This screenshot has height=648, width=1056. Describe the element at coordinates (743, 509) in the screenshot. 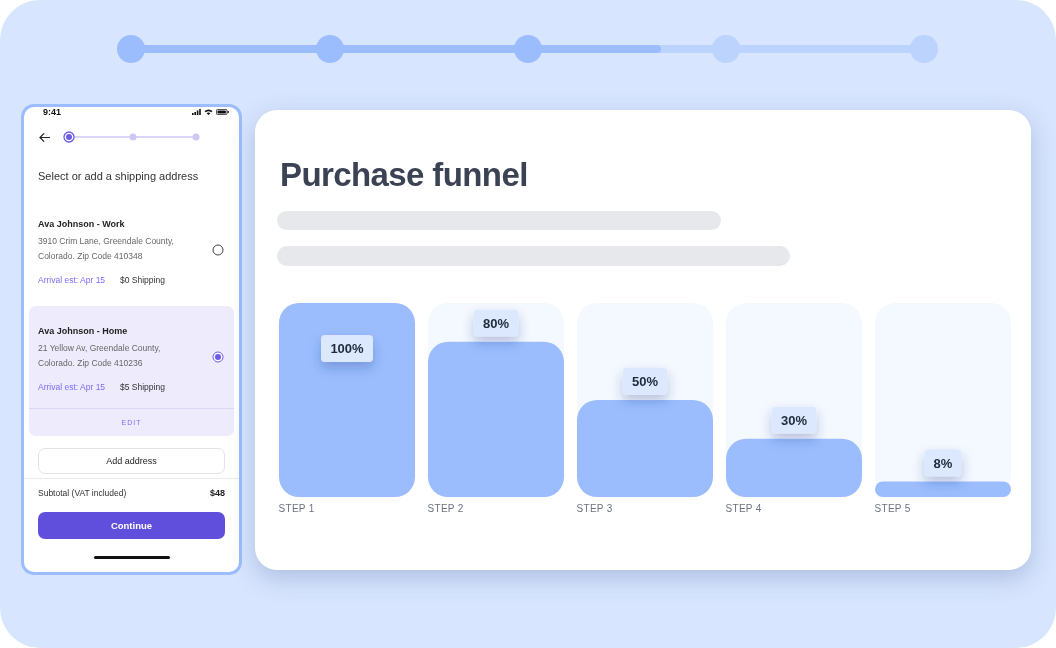

I see `x-tick-label: STEP 4` at that location.